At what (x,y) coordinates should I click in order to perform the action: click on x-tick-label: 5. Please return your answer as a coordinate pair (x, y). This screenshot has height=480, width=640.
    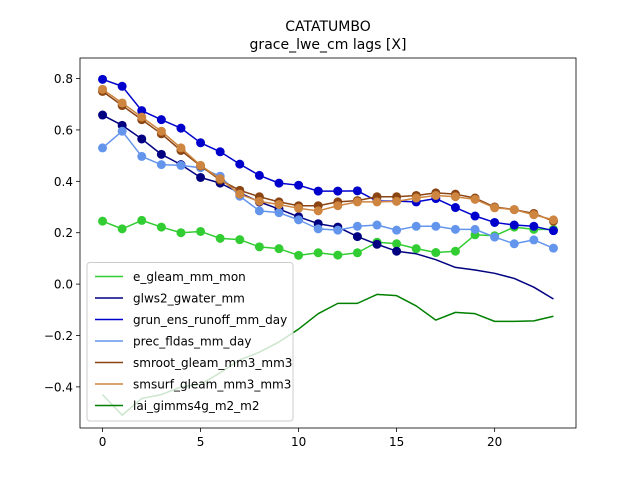
    Looking at the image, I should click on (201, 442).